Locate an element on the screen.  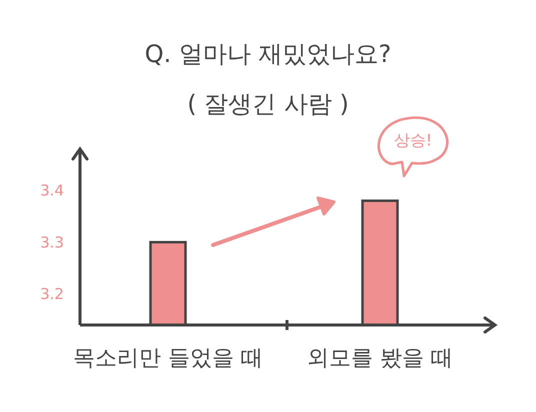
y-tick-label: 3.2 is located at coordinates (52, 294).